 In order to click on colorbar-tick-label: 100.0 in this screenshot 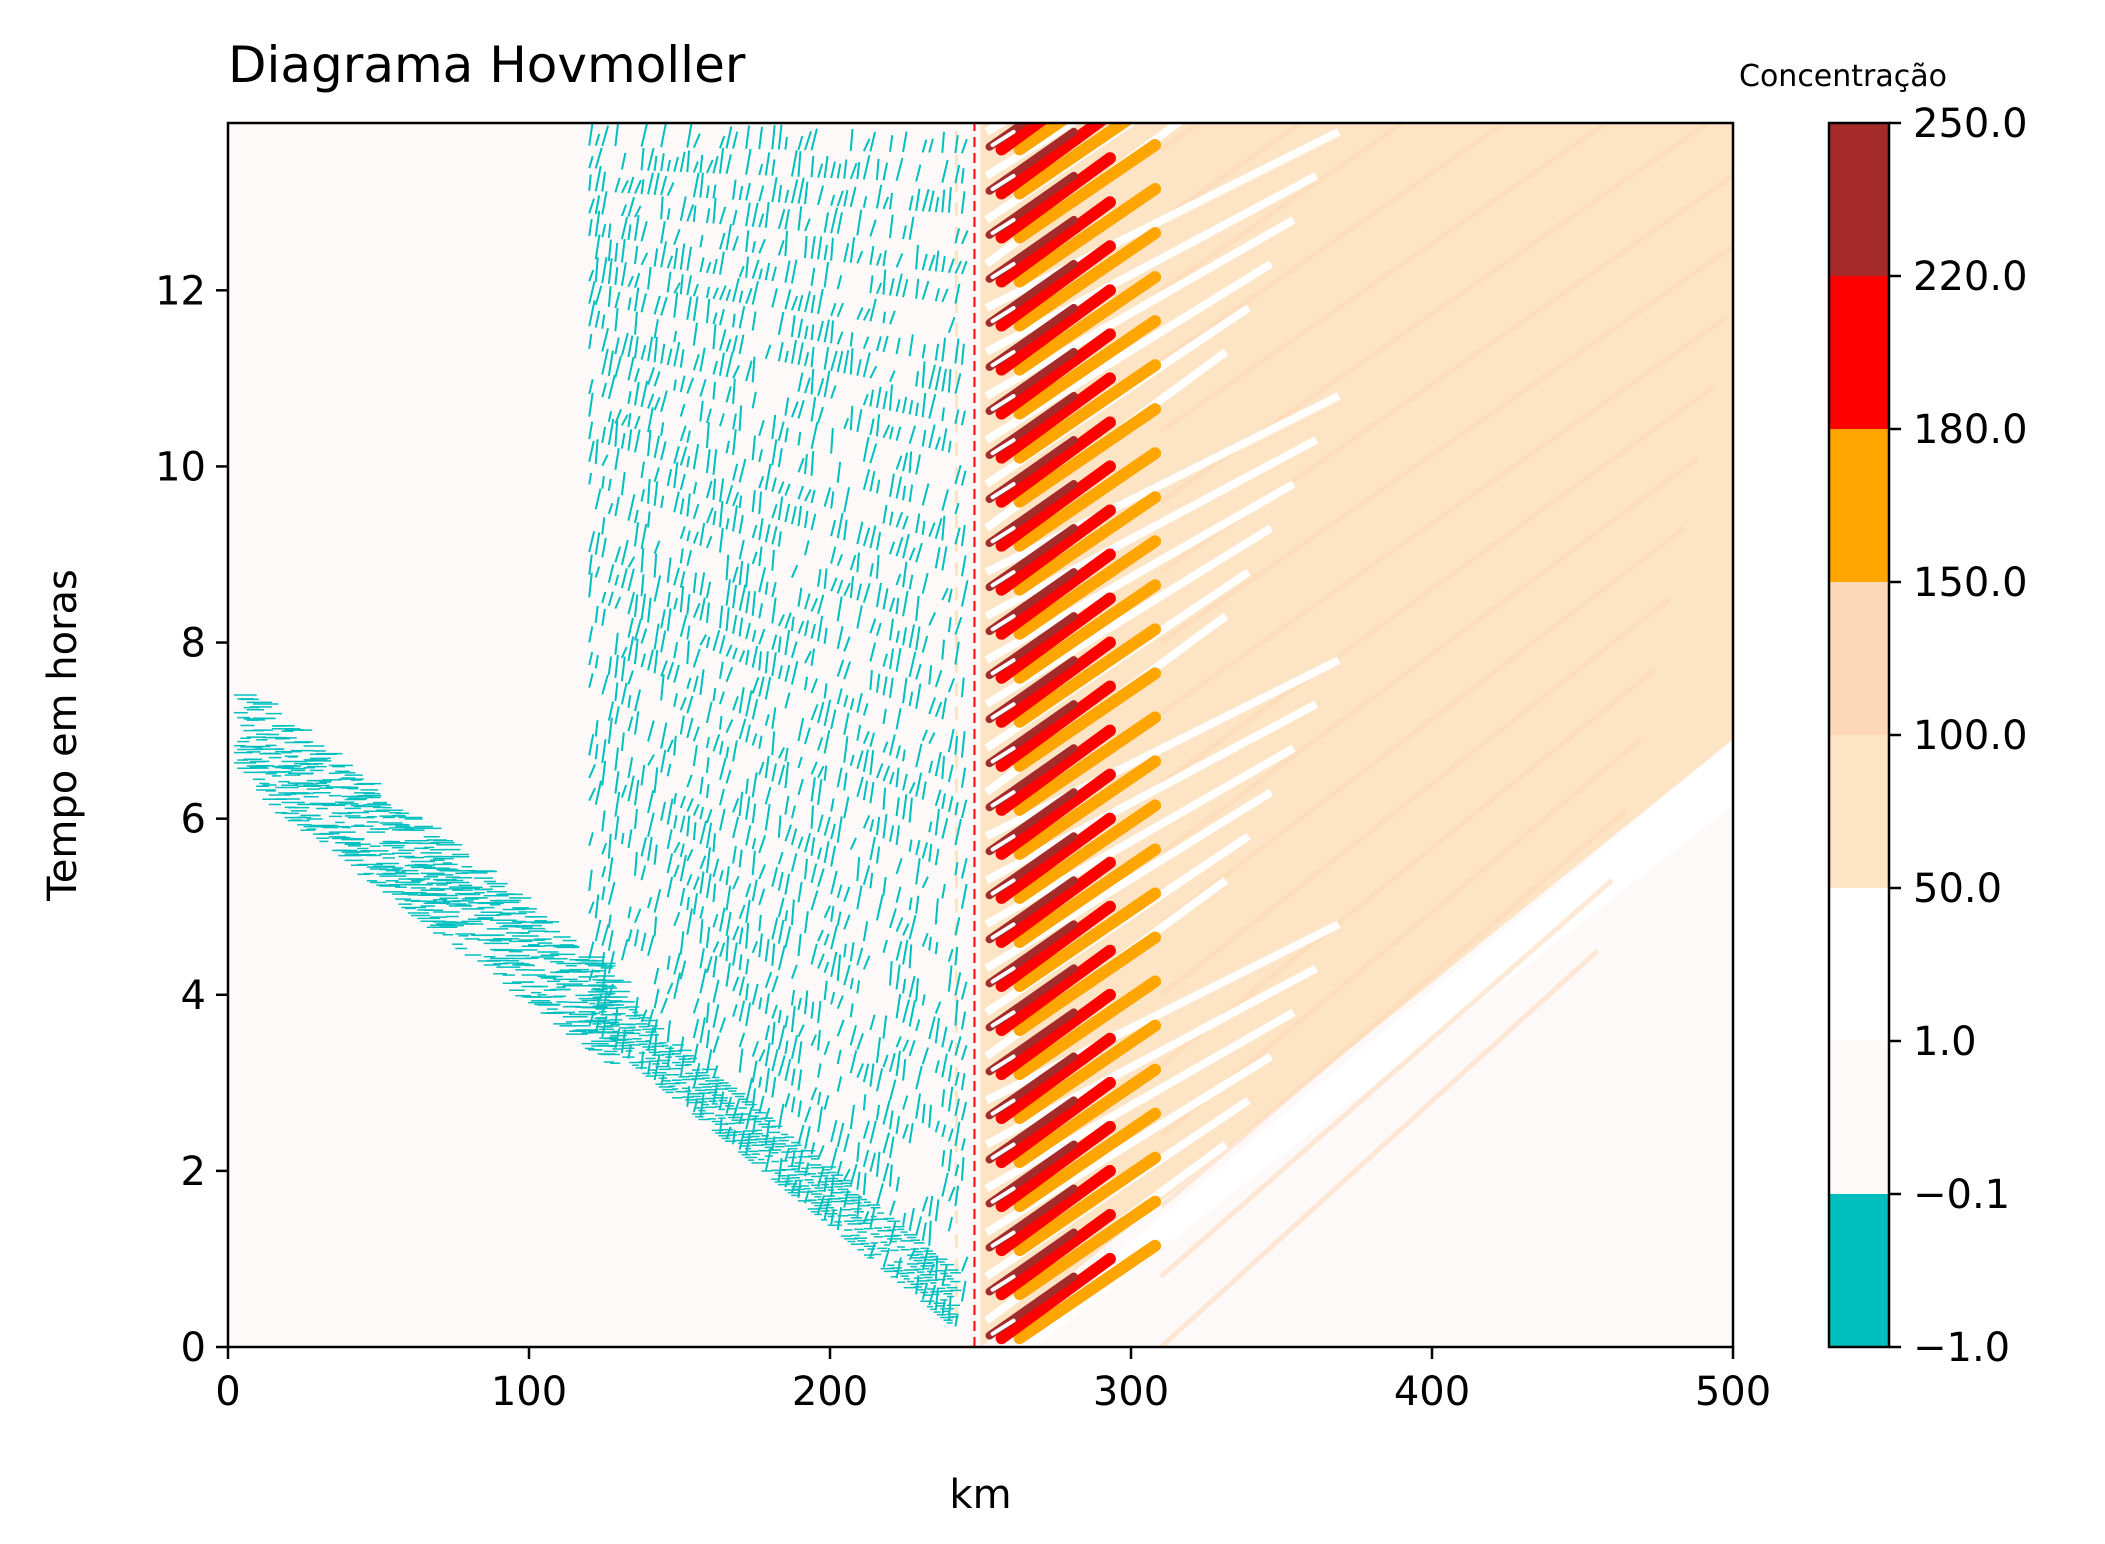, I will do `click(1970, 736)`.